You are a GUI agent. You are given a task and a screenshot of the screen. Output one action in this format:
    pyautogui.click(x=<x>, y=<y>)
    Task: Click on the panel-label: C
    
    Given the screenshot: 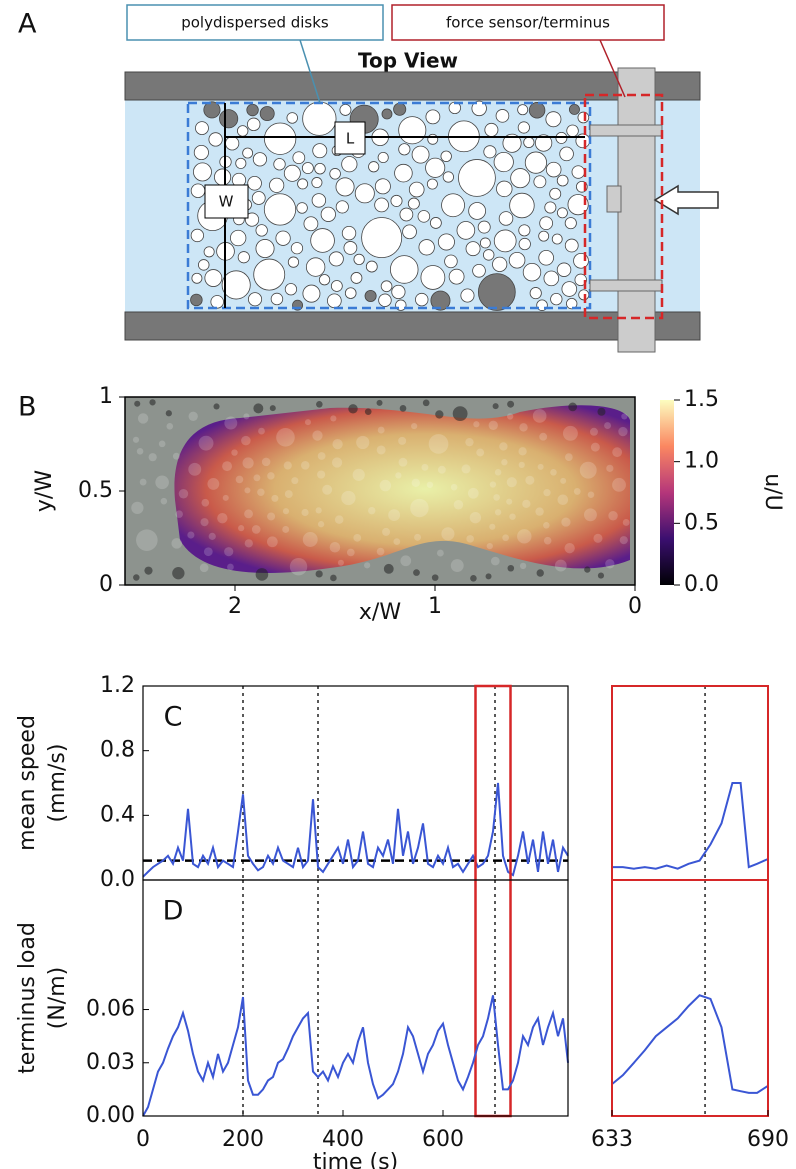 What is the action you would take?
    pyautogui.click(x=173, y=717)
    